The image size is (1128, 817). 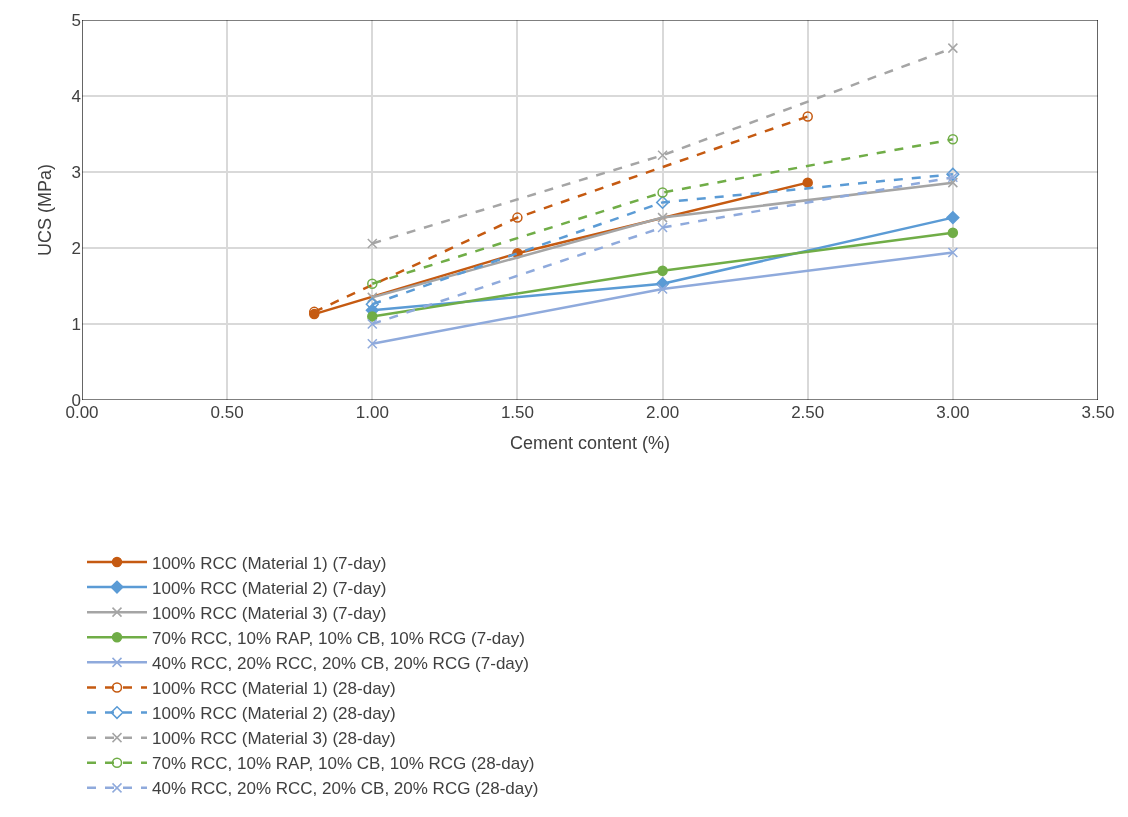 I want to click on legend-label: 40% RCC, 20% RCC, 20% CB, 20% RCG (28-day), so click(x=345, y=789).